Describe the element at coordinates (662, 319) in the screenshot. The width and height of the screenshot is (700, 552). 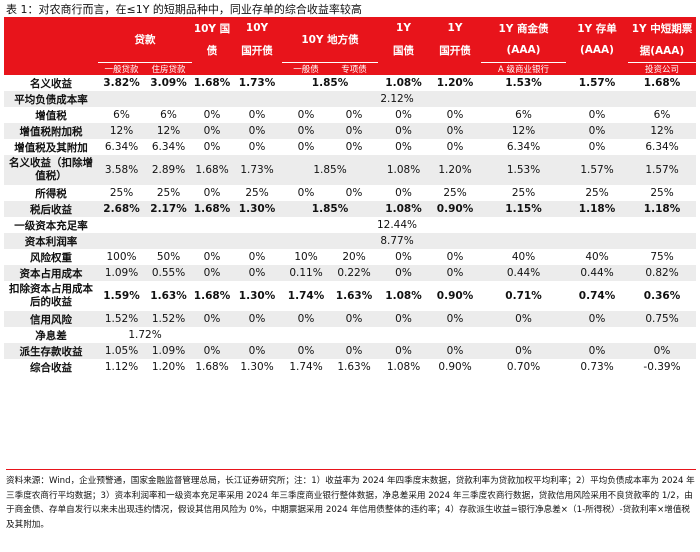
I see `table-cell: 0.75%` at that location.